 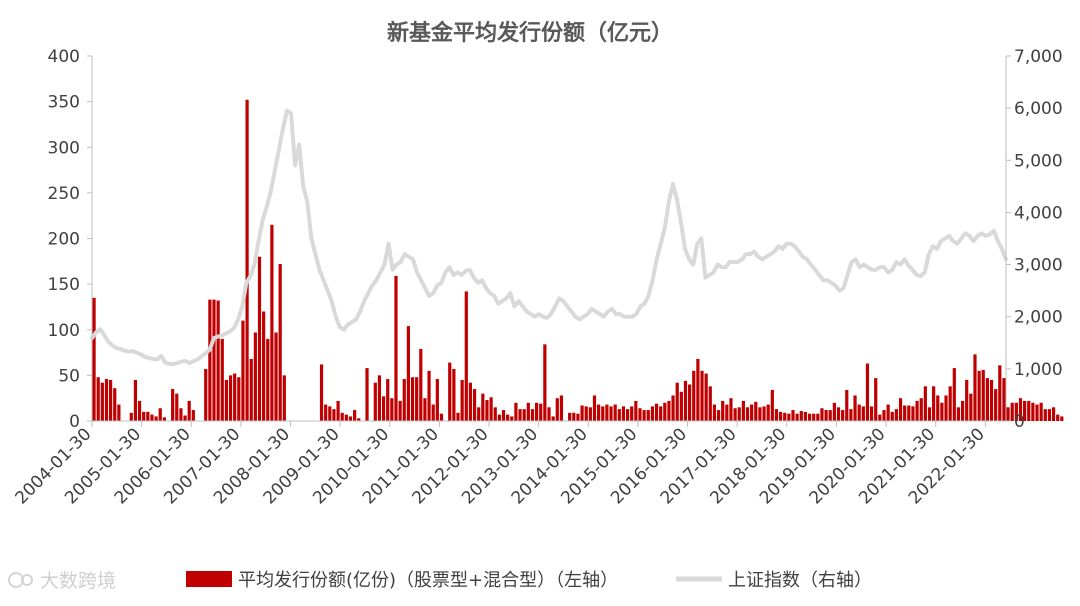 I want to click on legend: 平均发行份额(亿份)（股票型+混合型）（左轴） 上证指数（右轴）, so click(x=529, y=580).